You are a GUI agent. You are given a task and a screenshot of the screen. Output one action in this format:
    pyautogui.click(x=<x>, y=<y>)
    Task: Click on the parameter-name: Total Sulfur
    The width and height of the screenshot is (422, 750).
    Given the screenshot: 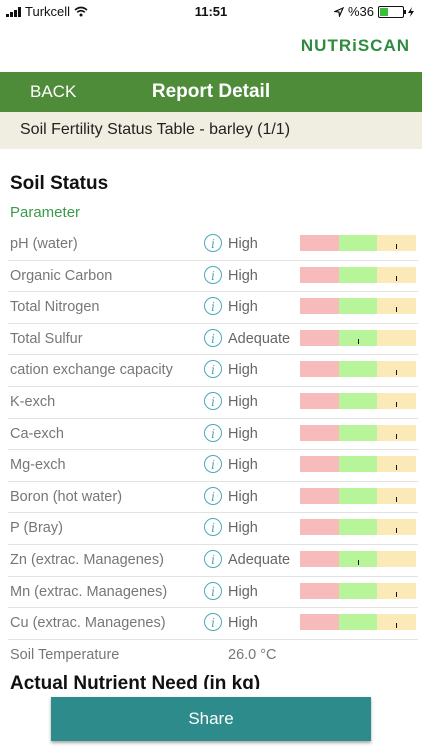 What is the action you would take?
    pyautogui.click(x=46, y=338)
    